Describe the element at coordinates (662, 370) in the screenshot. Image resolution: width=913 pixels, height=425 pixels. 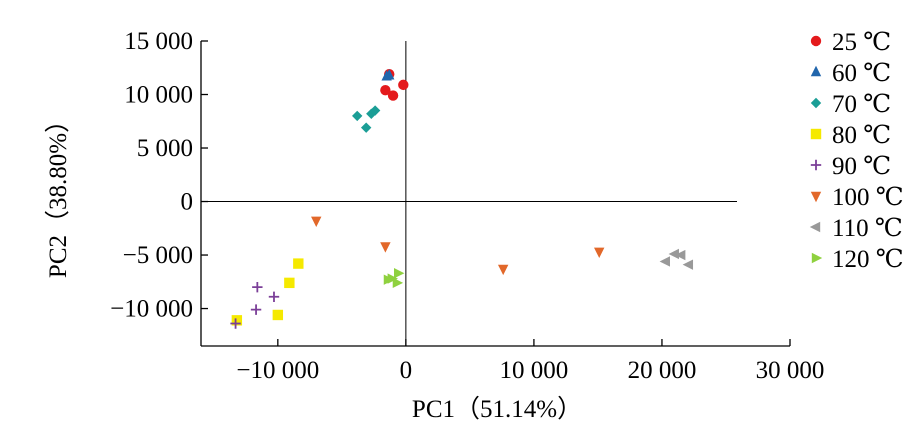
I see `x-tick-label: 20 000` at that location.